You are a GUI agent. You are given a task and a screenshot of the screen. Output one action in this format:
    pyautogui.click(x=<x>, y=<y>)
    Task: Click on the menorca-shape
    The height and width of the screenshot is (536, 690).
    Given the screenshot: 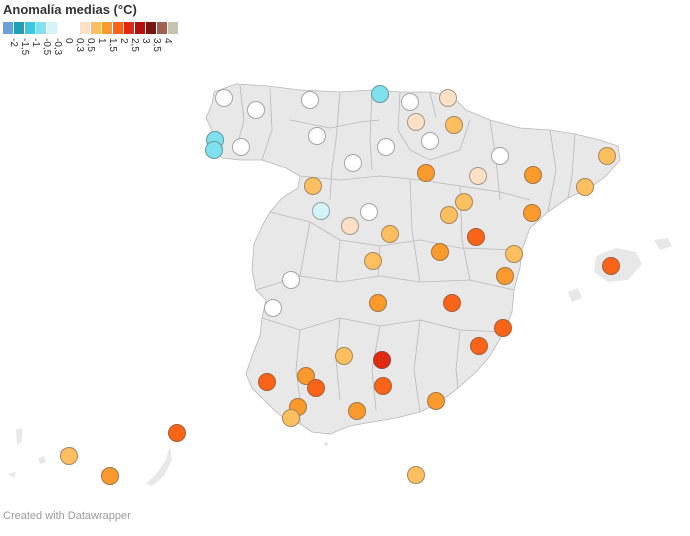 What is the action you would take?
    pyautogui.click(x=663, y=244)
    